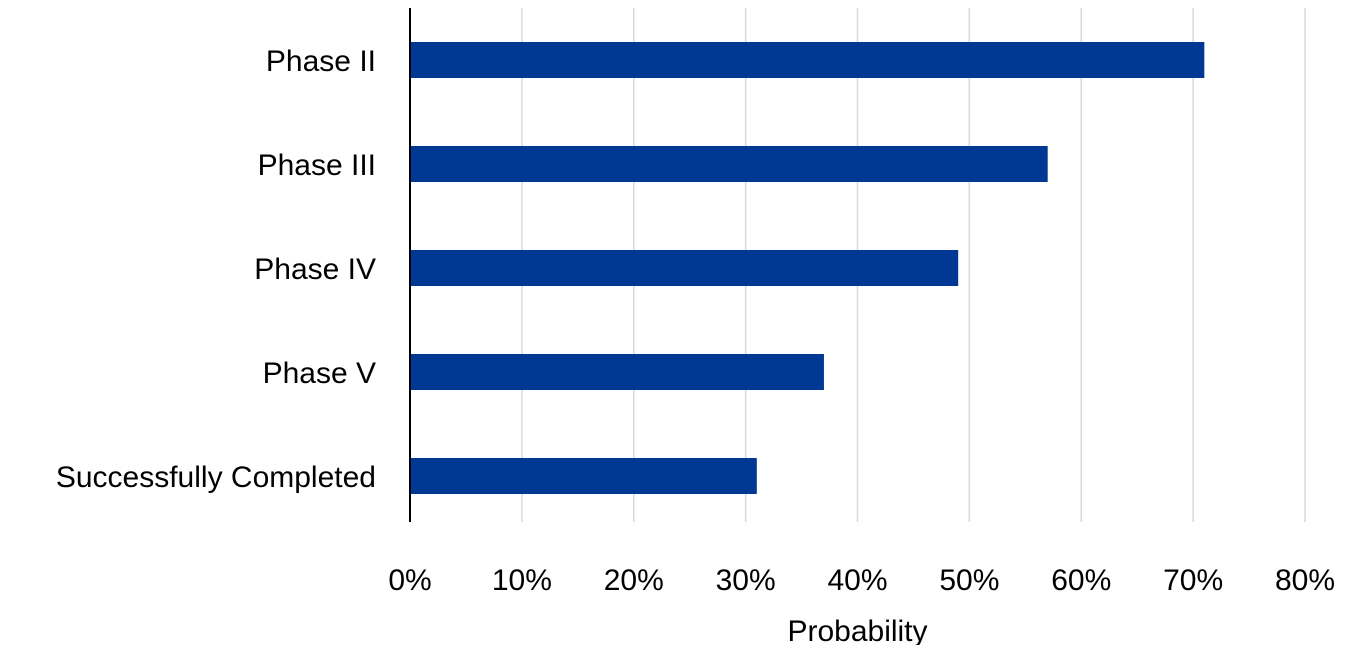  I want to click on x-tick-label: 10%, so click(522, 580).